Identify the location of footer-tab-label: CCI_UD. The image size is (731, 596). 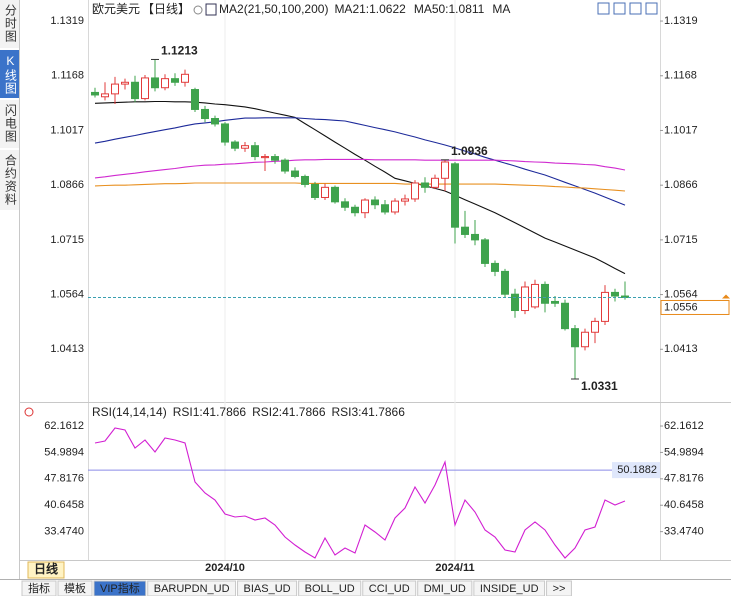
(389, 589).